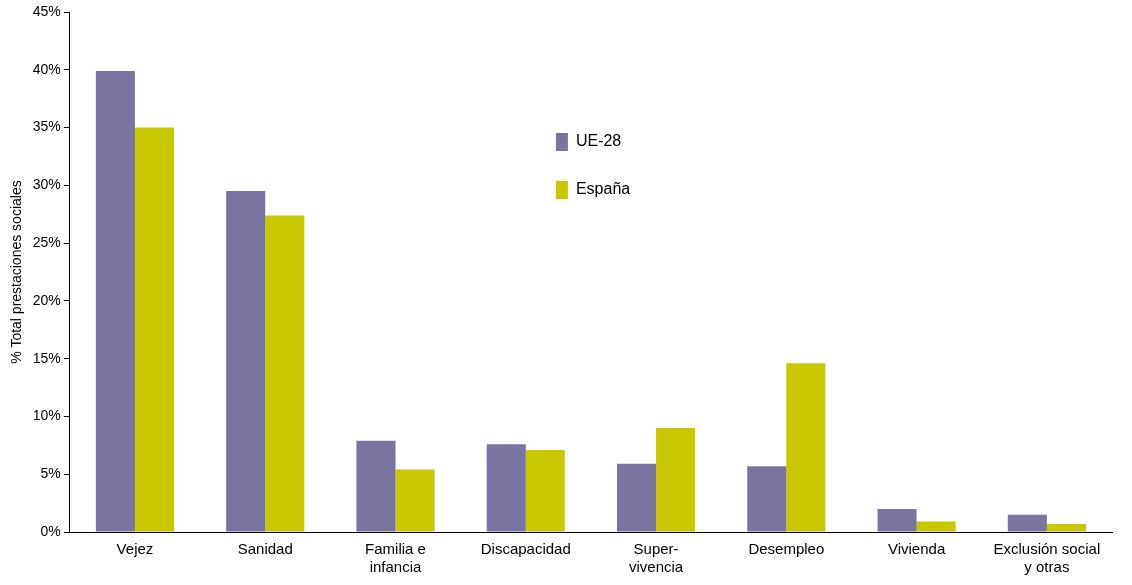 This screenshot has width=1132, height=585. I want to click on x-tick-label: Exclusión social y otras, so click(1047, 558).